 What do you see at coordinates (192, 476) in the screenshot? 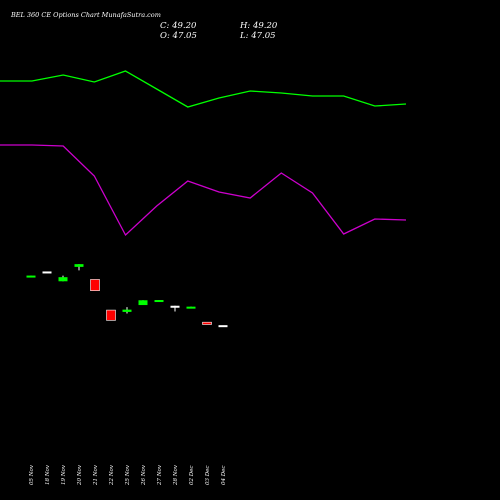
I see `x-tick-label: 02 Dec` at bounding box center [192, 476].